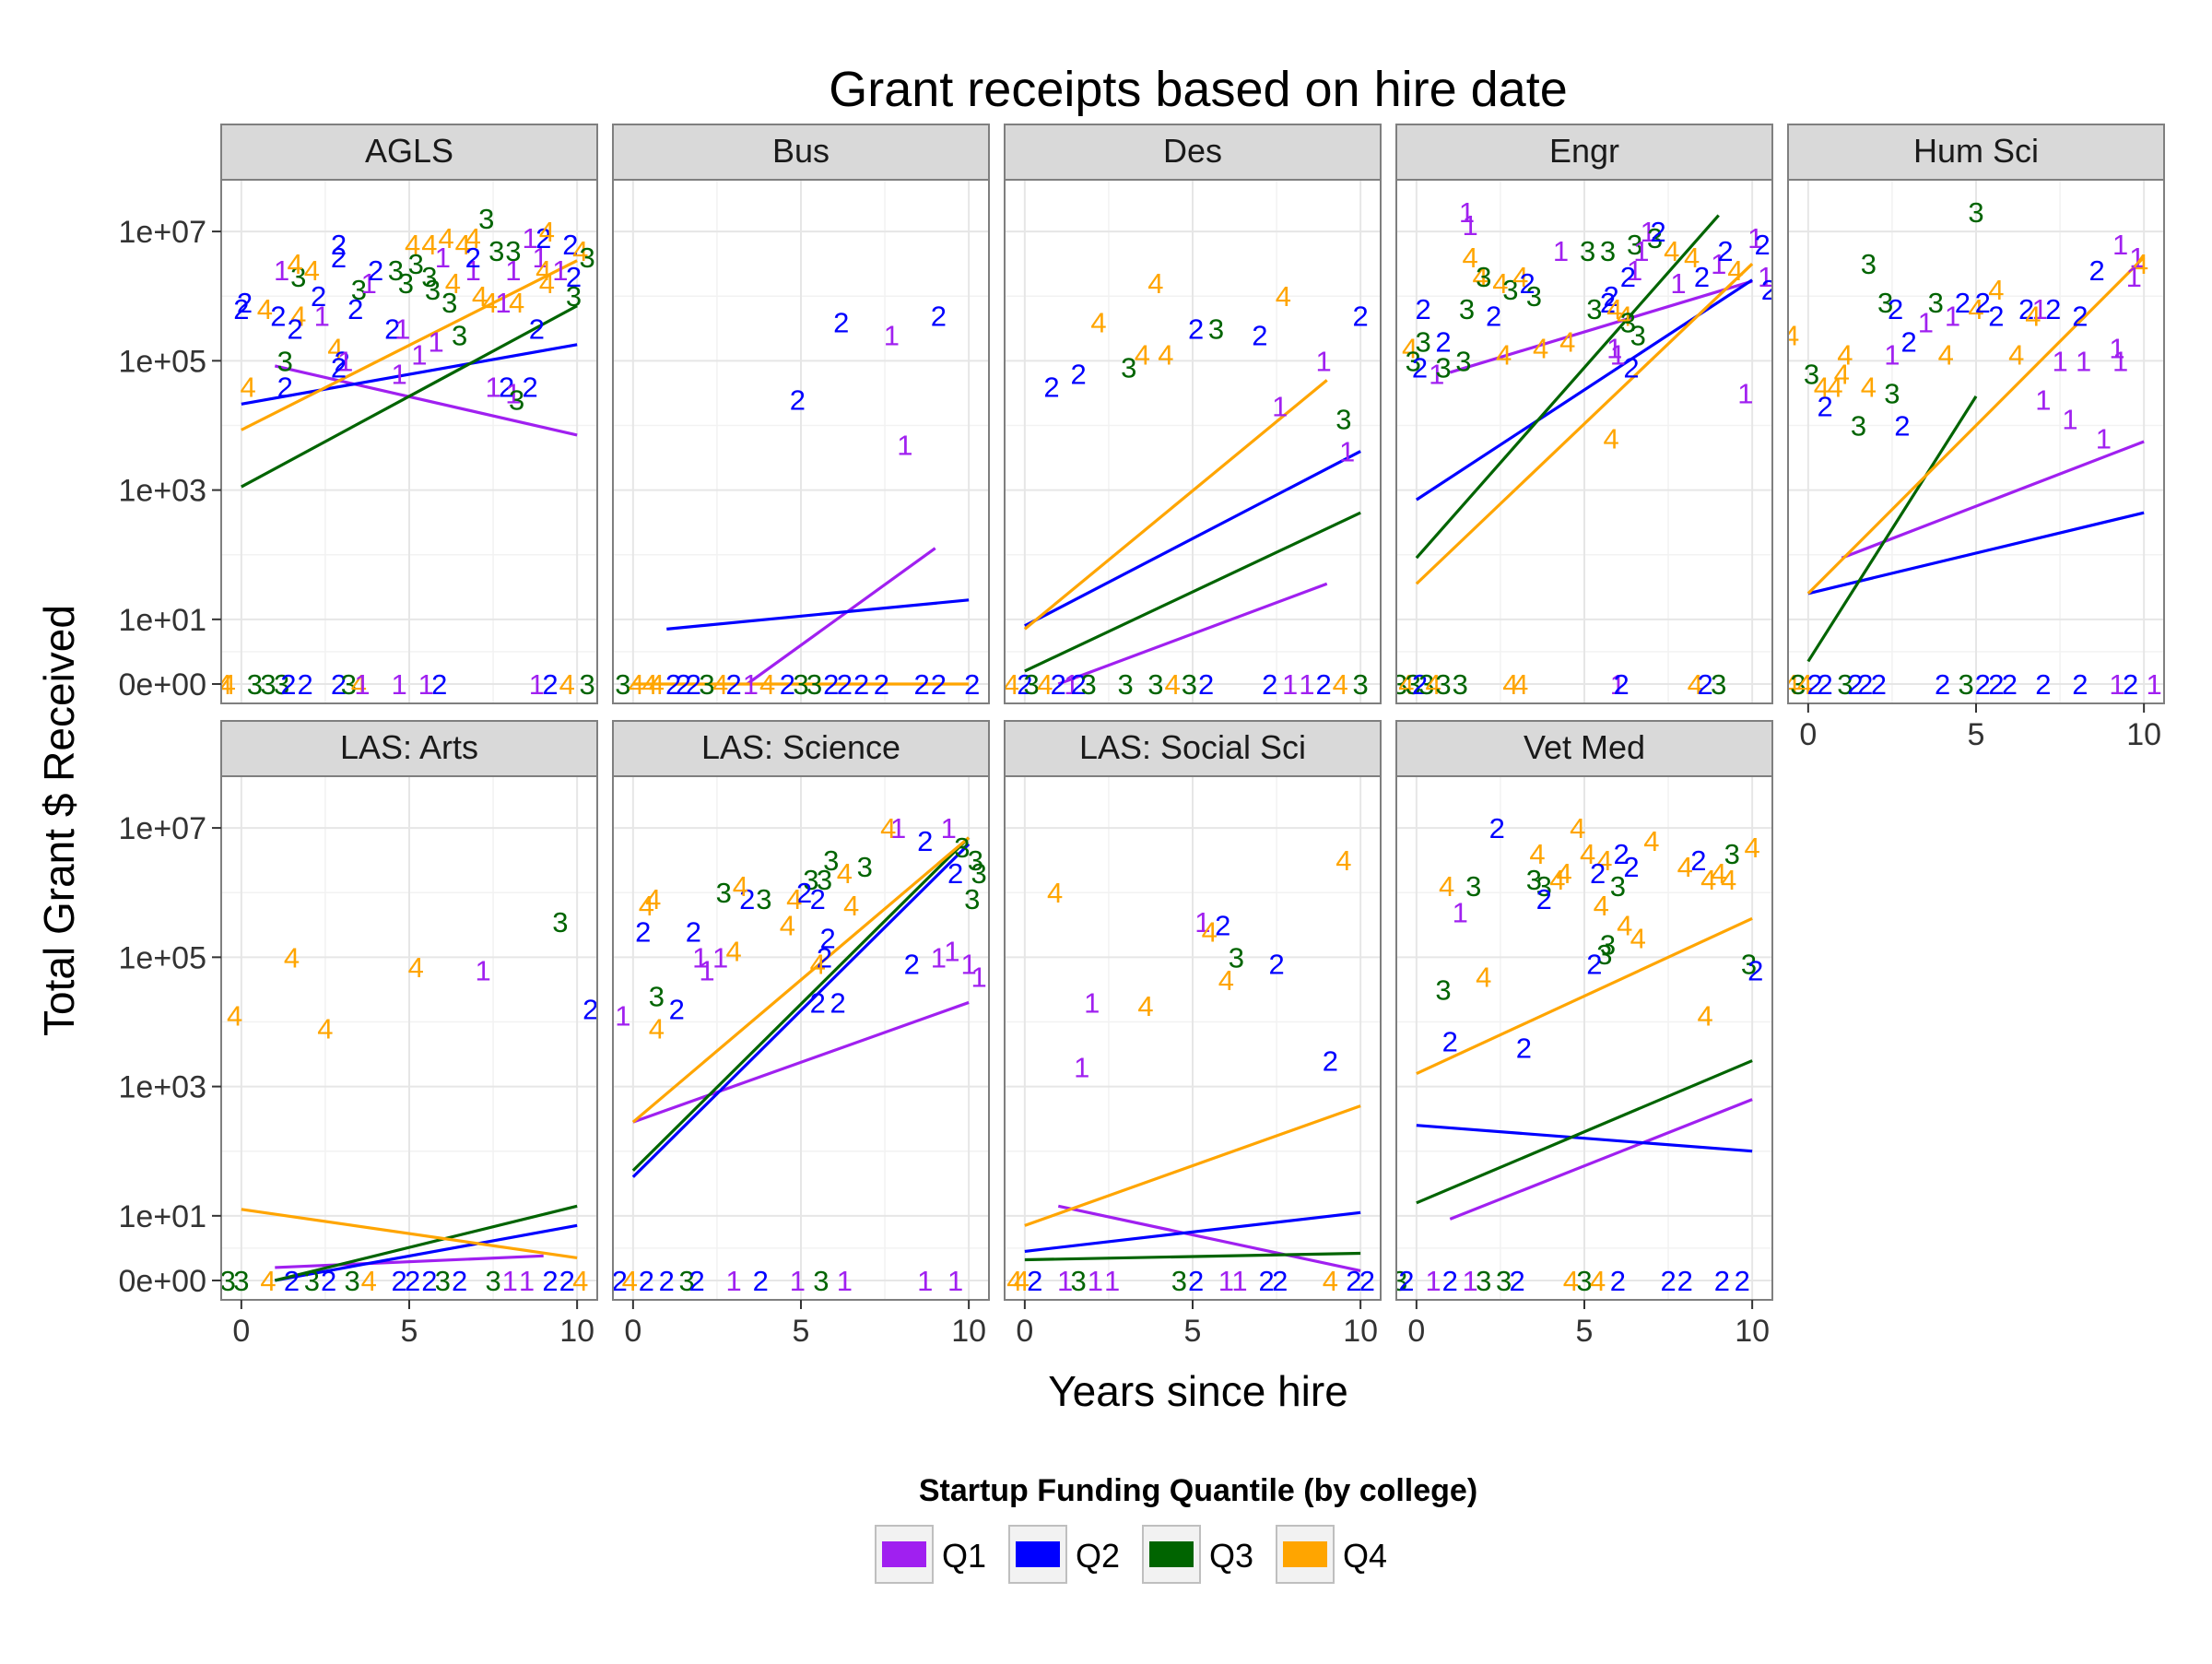 Image resolution: width=2212 pixels, height=1664 pixels. Describe the element at coordinates (801, 980) in the screenshot. I see `fit-line-q4` at that location.